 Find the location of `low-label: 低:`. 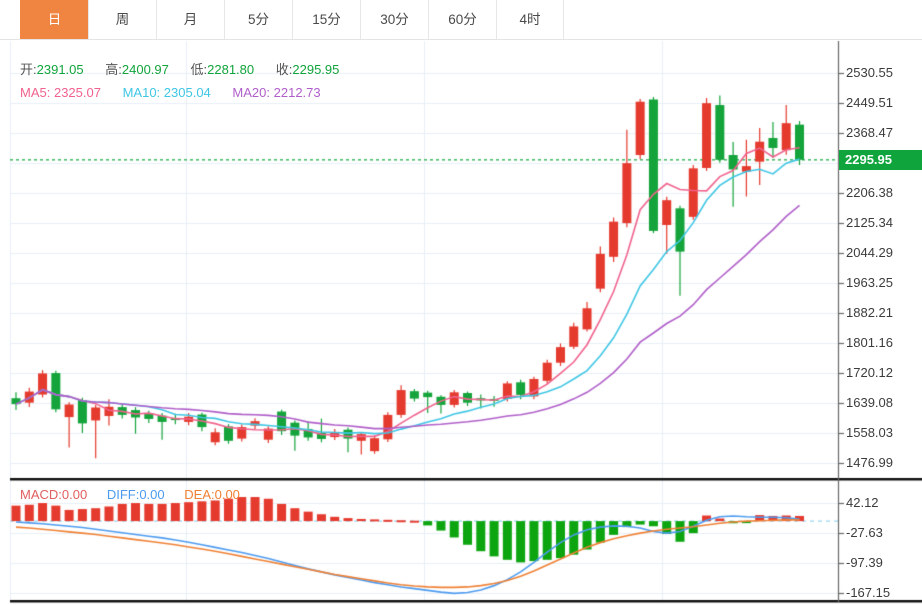

low-label: 低: is located at coordinates (199, 69).